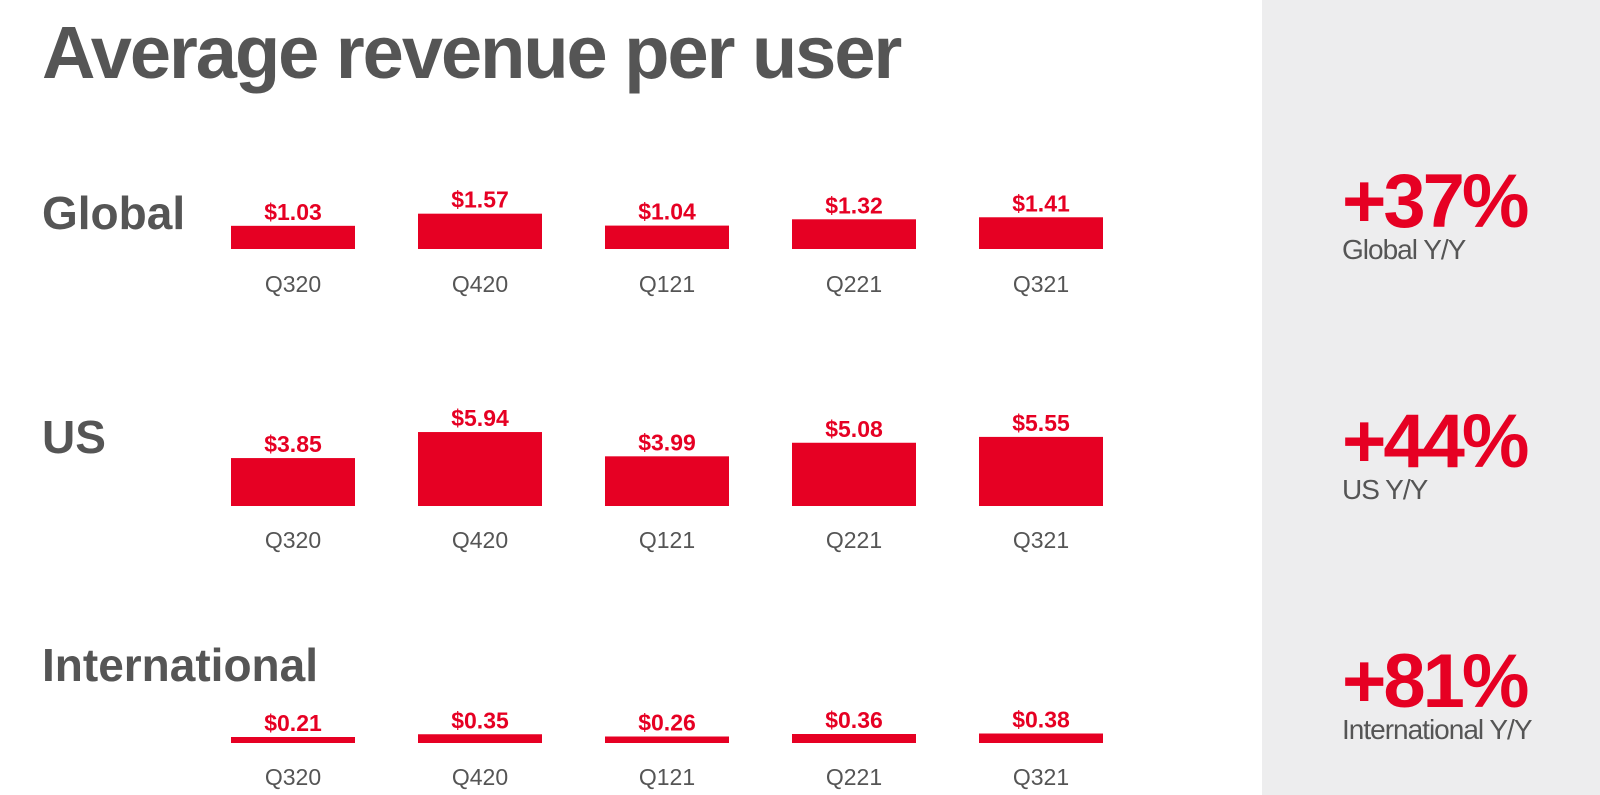  What do you see at coordinates (1041, 423) in the screenshot?
I see `data-label-us-q321: $5.55` at bounding box center [1041, 423].